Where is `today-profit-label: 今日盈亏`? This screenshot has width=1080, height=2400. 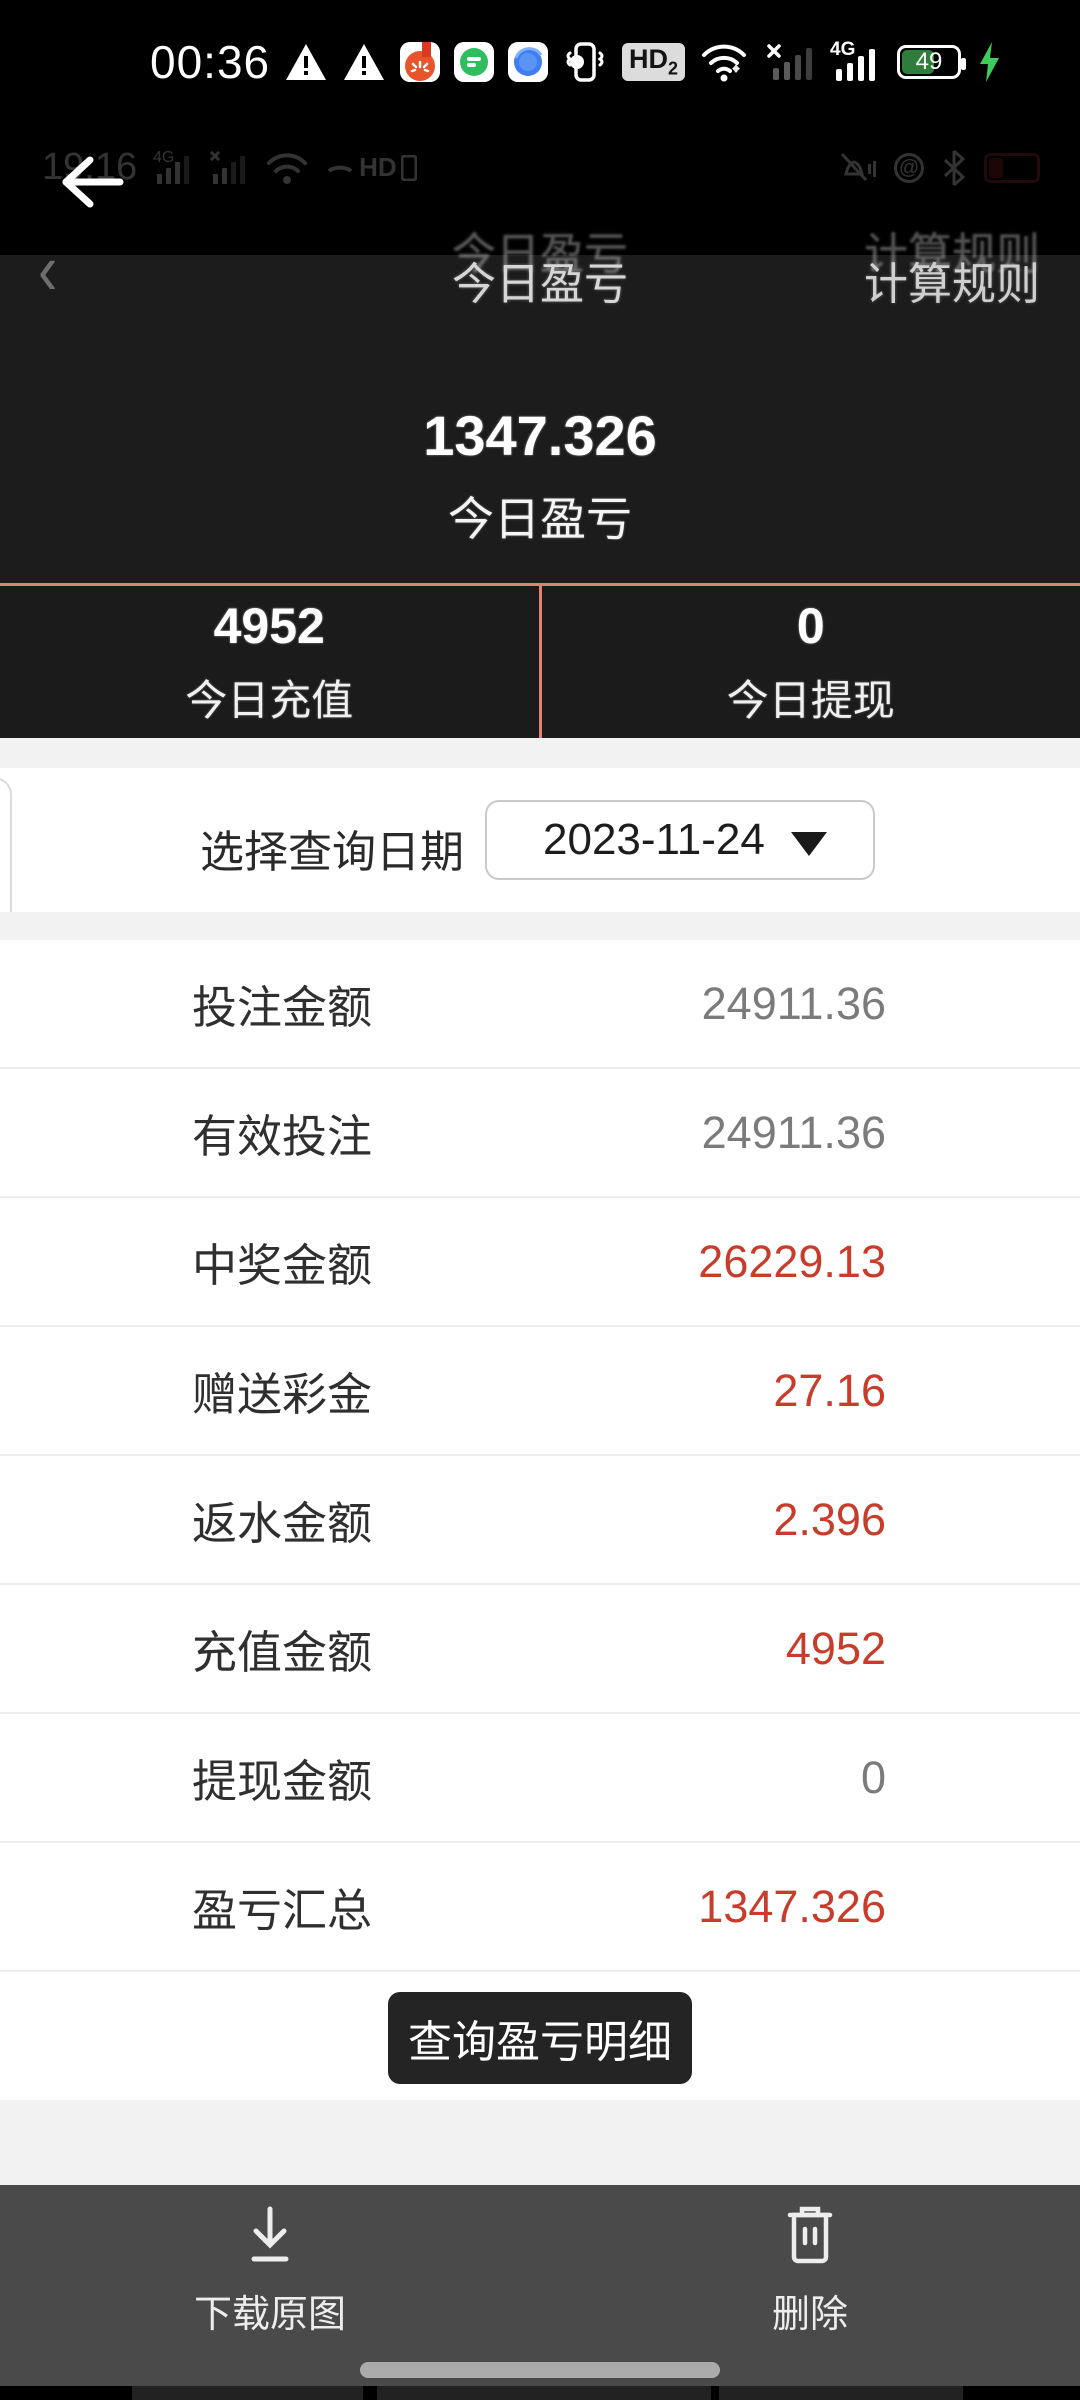 today-profit-label: 今日盈亏 is located at coordinates (540, 519).